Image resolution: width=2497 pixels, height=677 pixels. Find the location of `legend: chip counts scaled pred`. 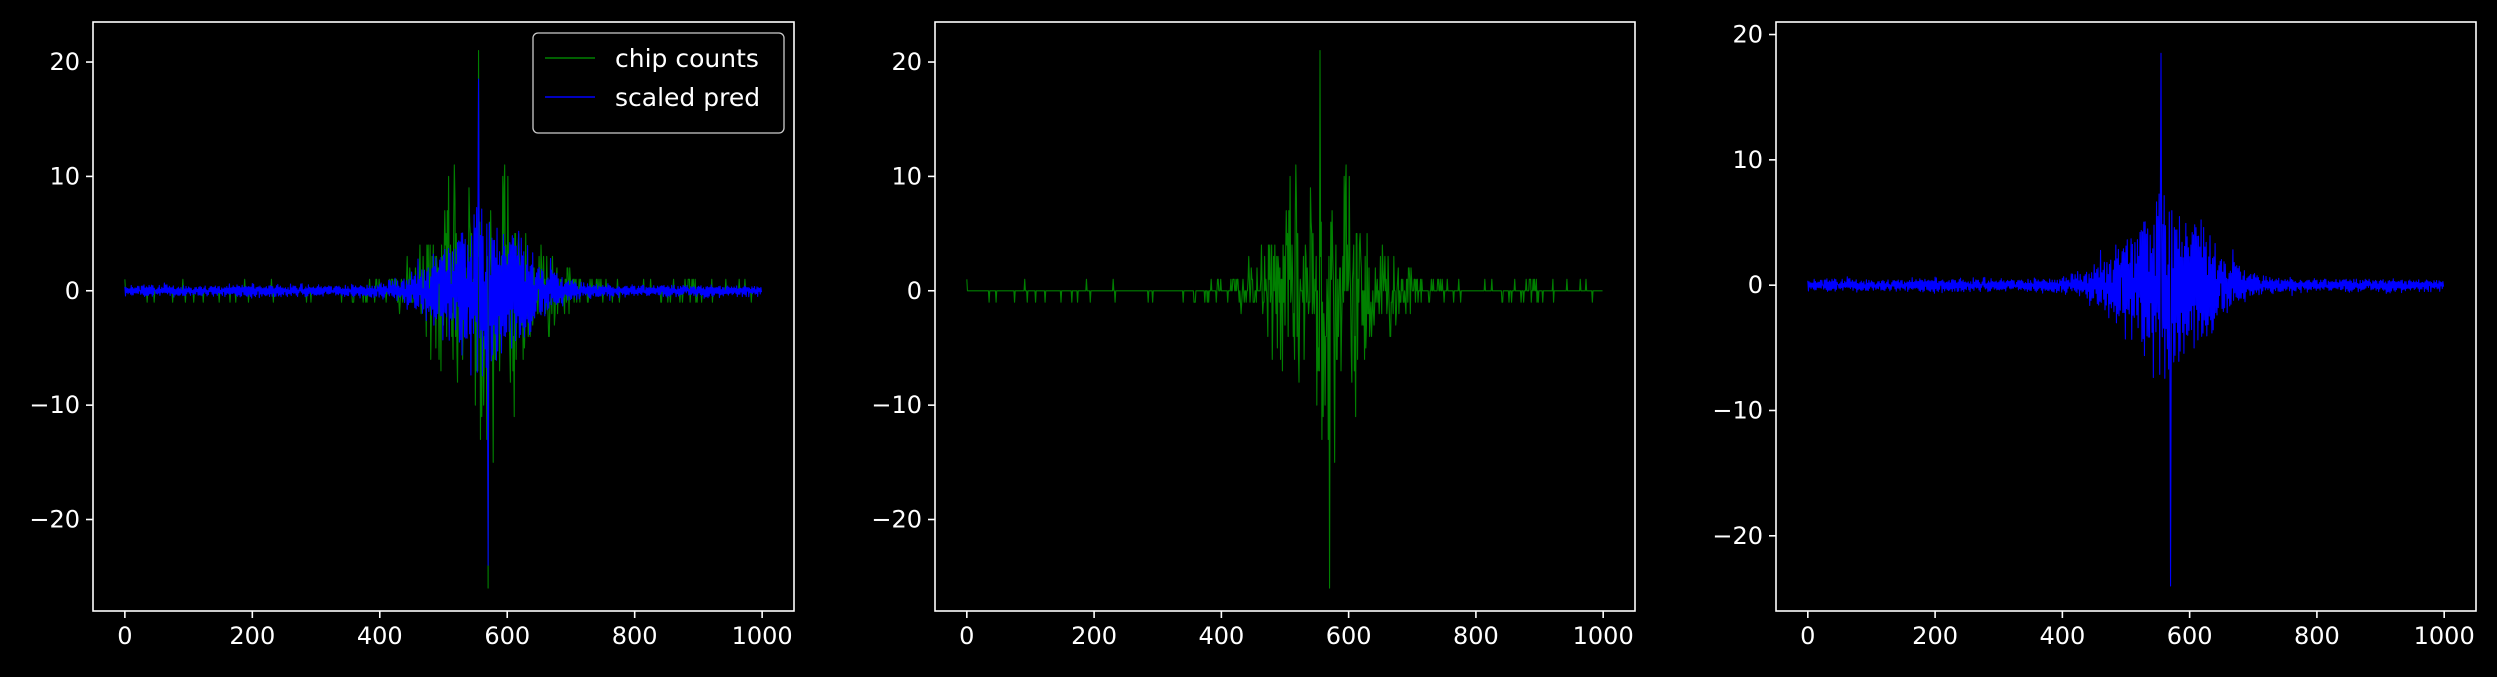

legend: chip counts scaled pred is located at coordinates (658, 83).